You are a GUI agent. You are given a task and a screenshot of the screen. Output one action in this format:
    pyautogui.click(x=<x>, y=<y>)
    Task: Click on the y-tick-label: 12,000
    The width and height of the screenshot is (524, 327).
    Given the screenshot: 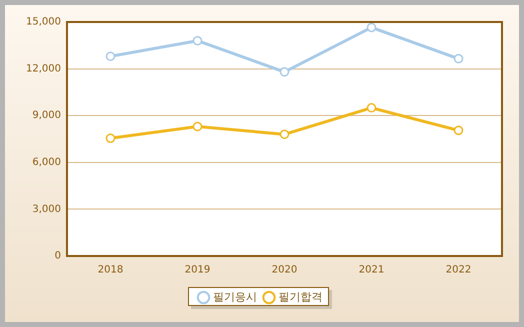 What is the action you would take?
    pyautogui.click(x=43, y=68)
    